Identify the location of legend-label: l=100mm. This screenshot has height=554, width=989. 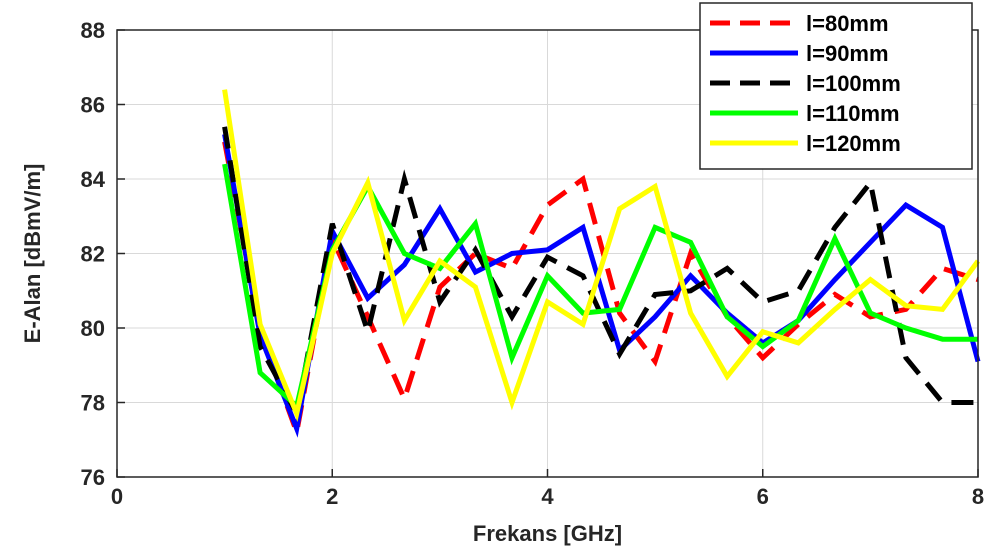
(853, 83).